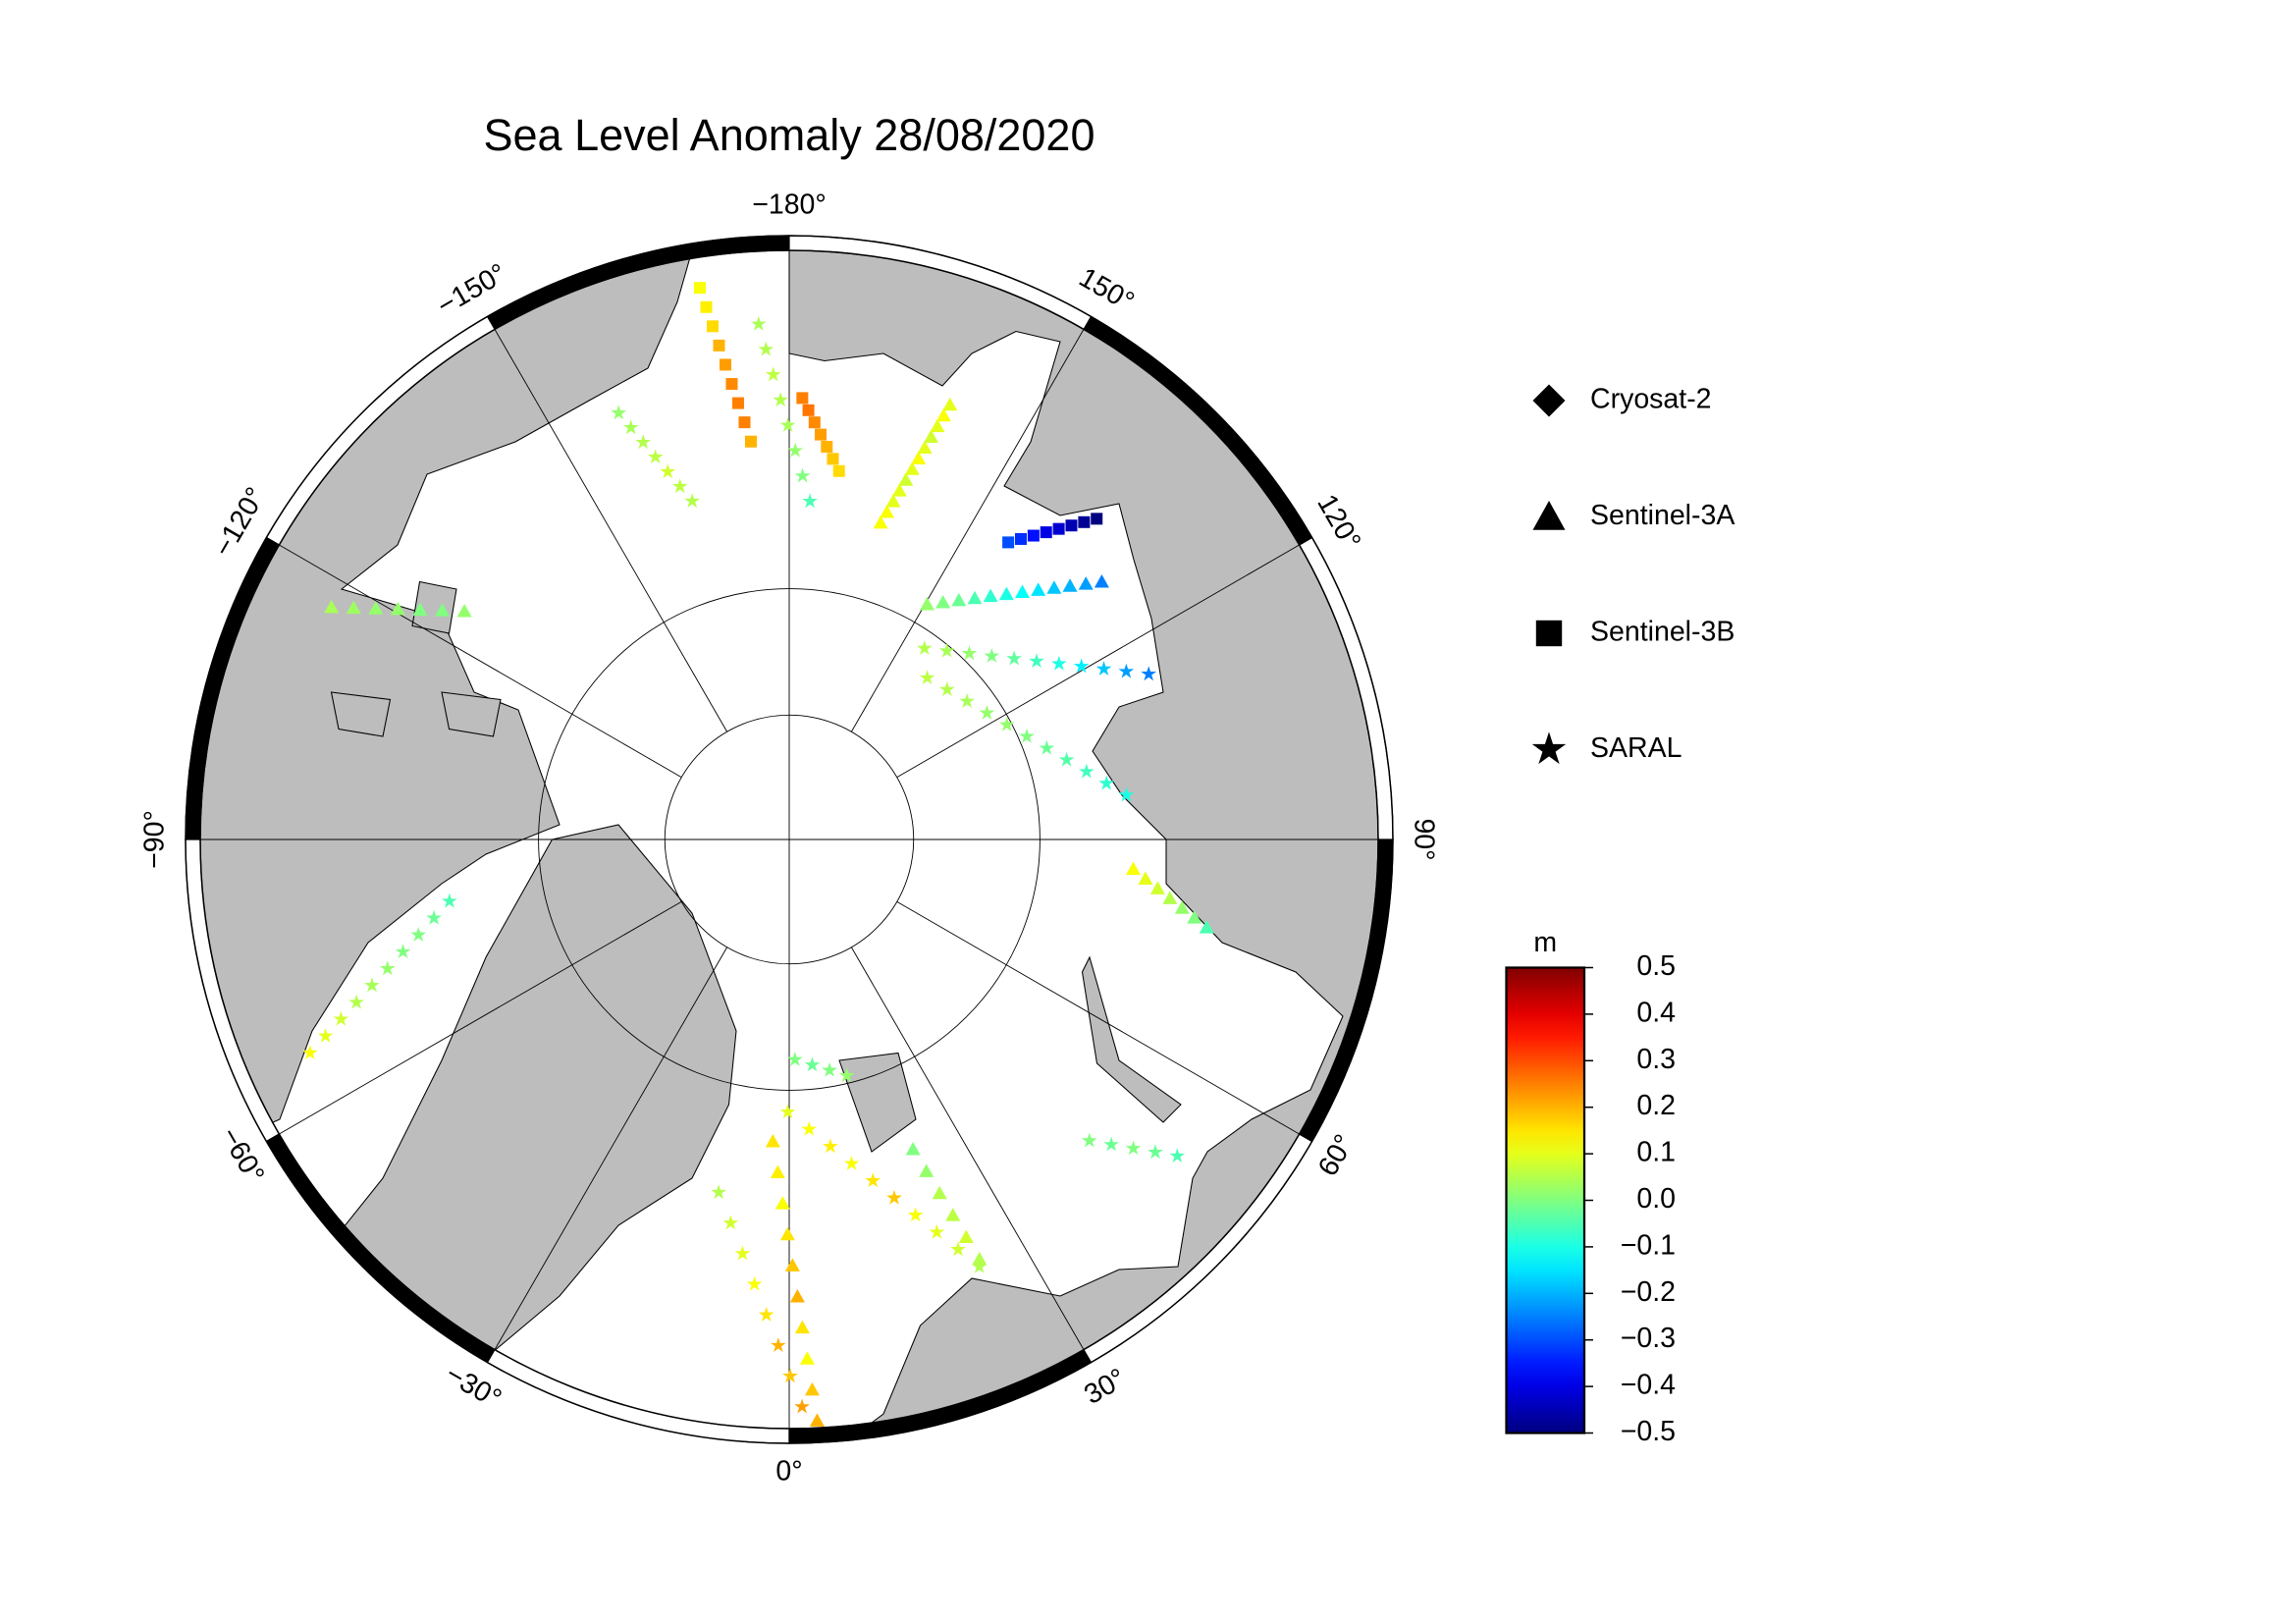 The height and width of the screenshot is (1623, 2296). I want to click on lon-tick-label: 0°, so click(788, 1472).